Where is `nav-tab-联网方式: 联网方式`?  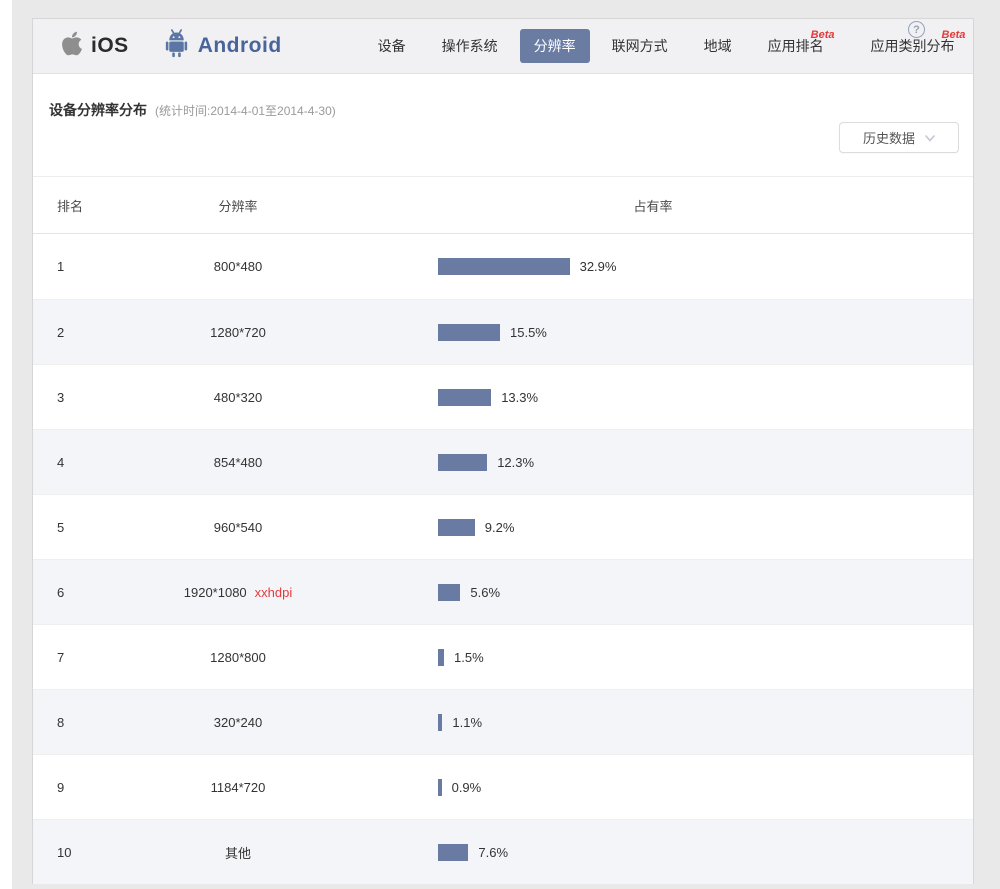
nav-tab-联网方式: 联网方式 is located at coordinates (640, 46).